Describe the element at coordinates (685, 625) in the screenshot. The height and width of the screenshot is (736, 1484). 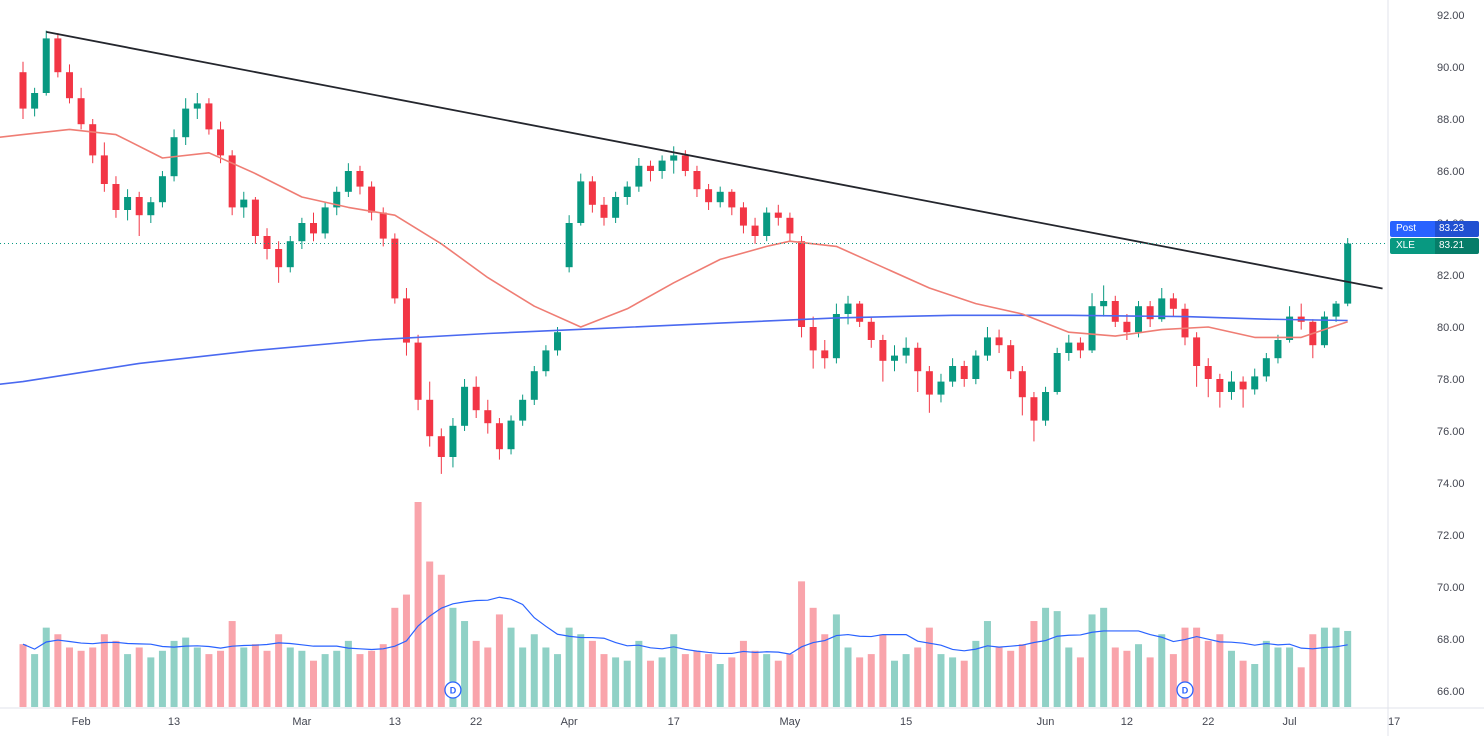
I see `volume-ma-line` at that location.